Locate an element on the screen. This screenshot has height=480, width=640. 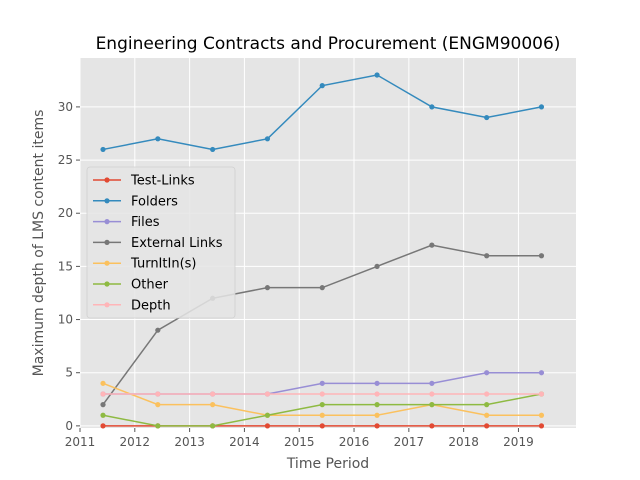
x-tick-label: 2019 is located at coordinates (518, 442).